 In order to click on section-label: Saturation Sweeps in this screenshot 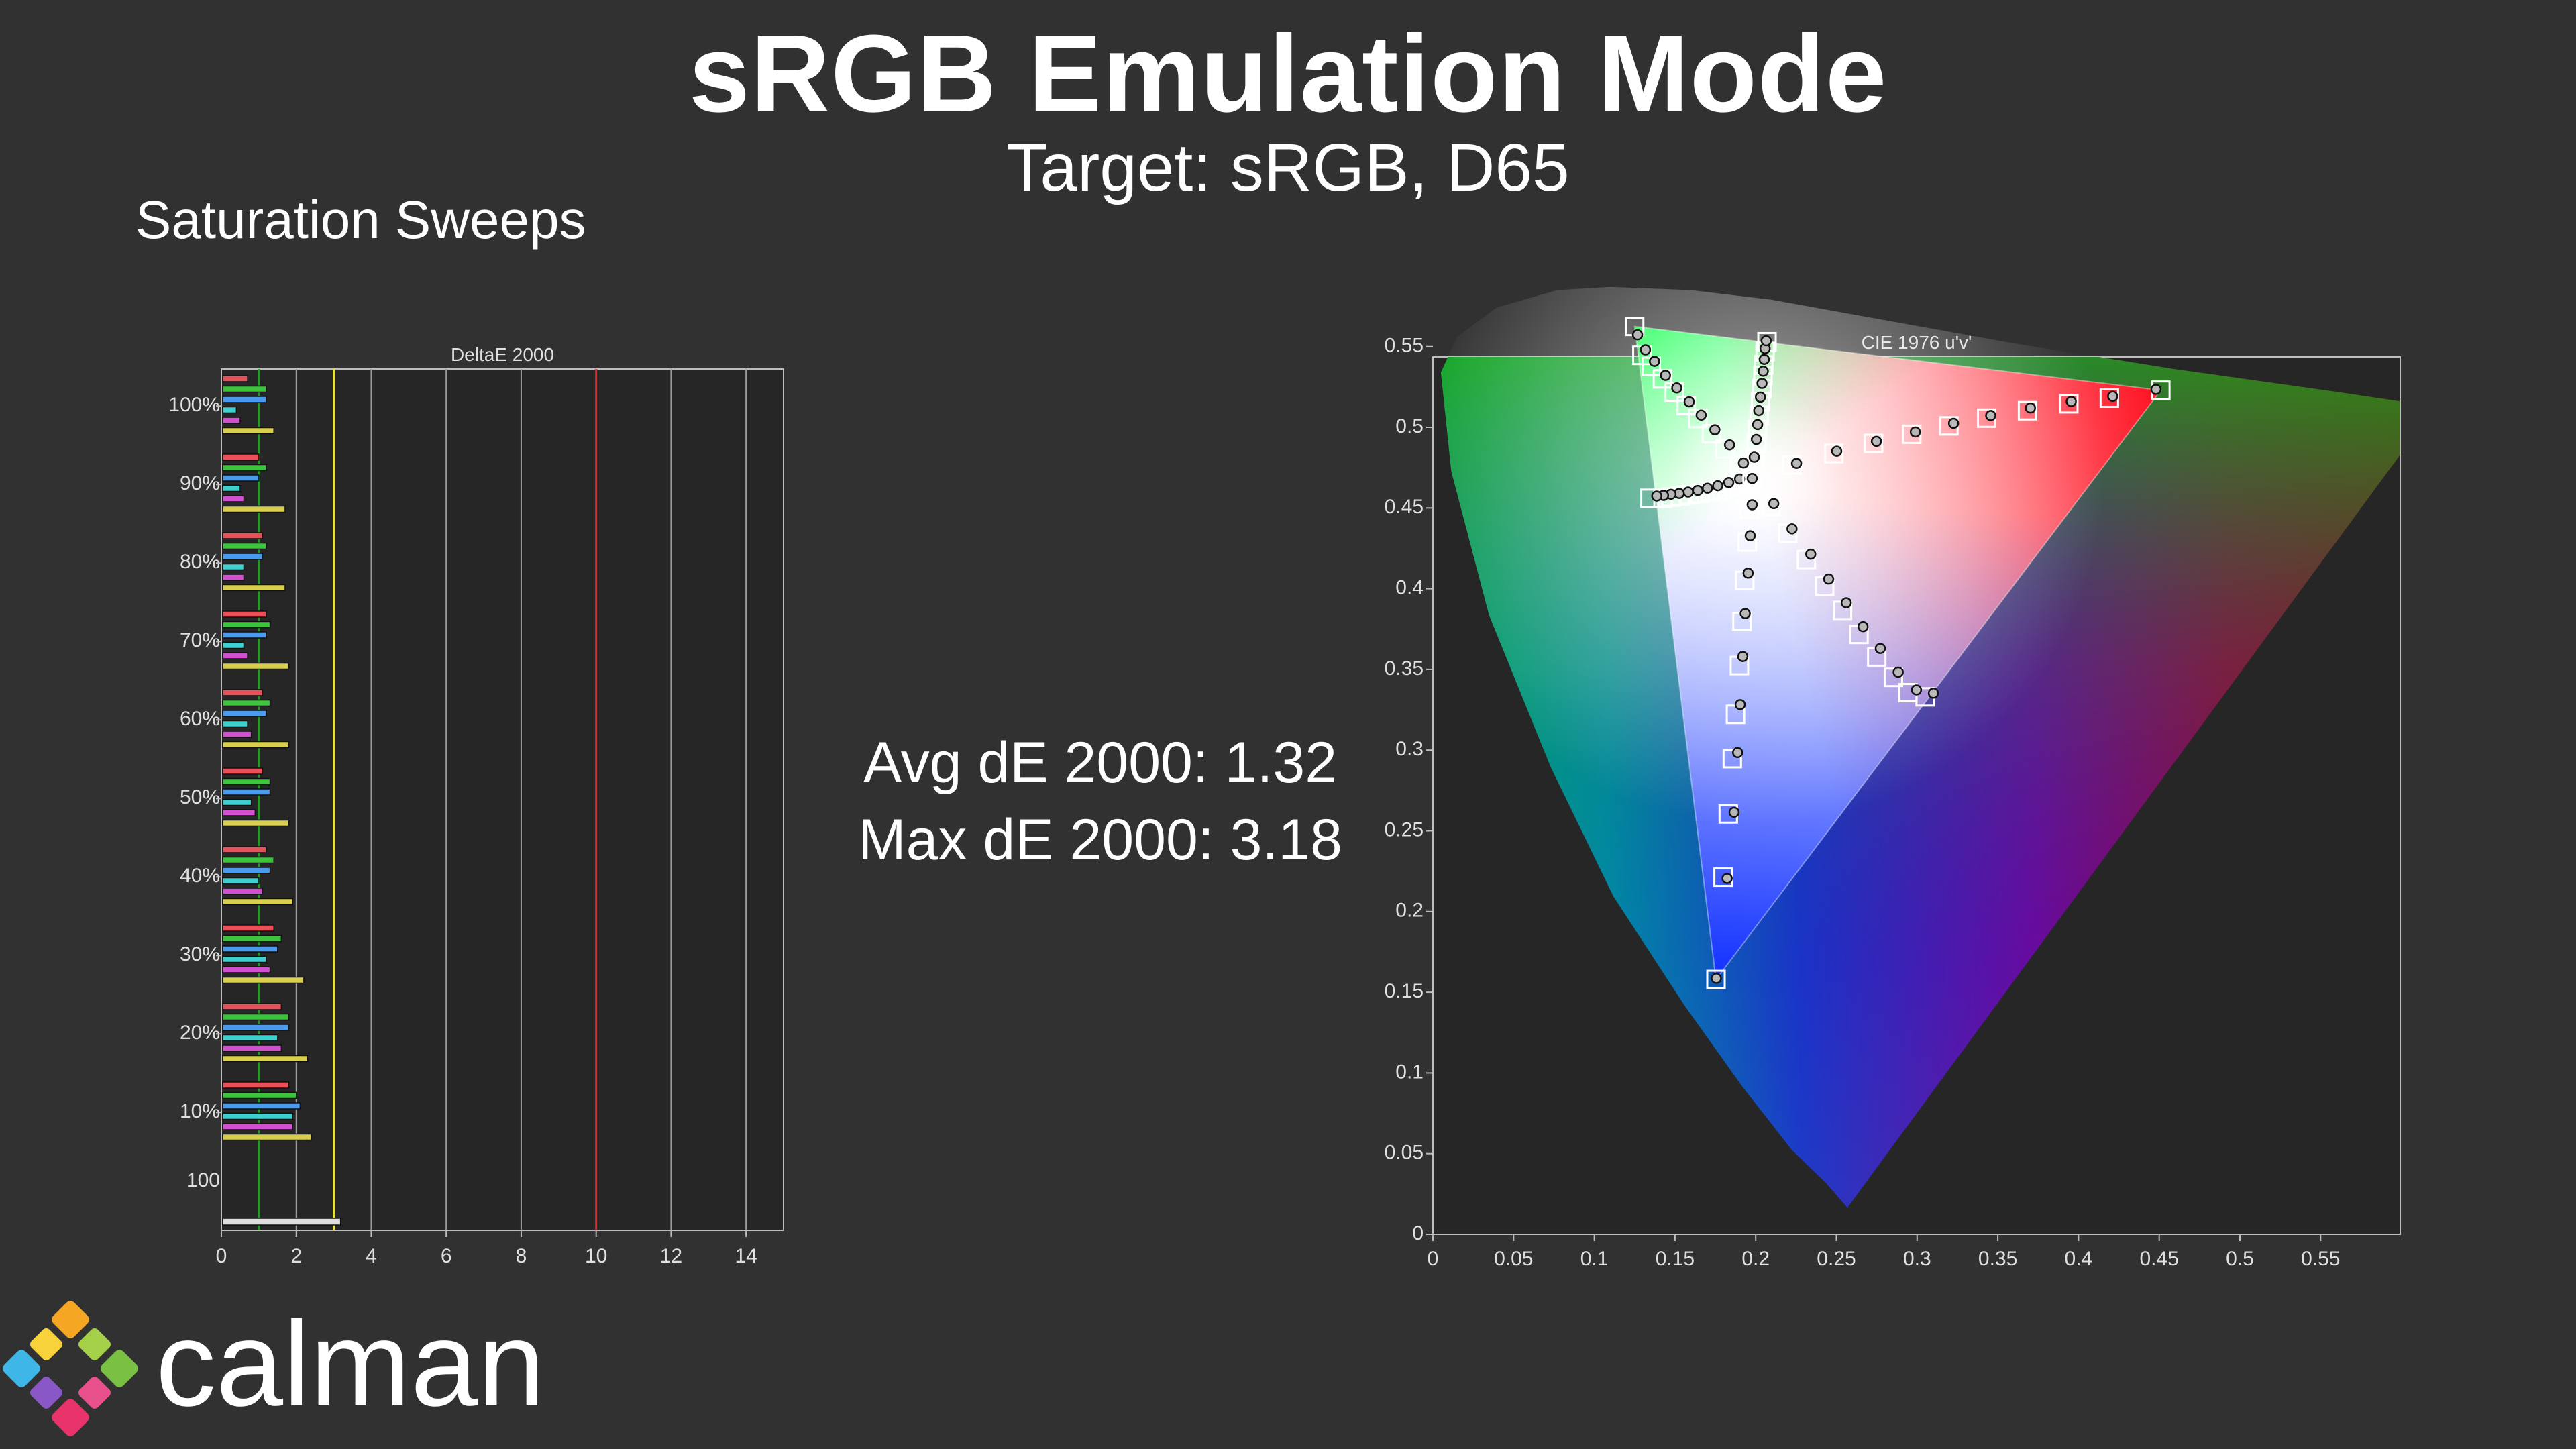, I will do `click(361, 220)`.